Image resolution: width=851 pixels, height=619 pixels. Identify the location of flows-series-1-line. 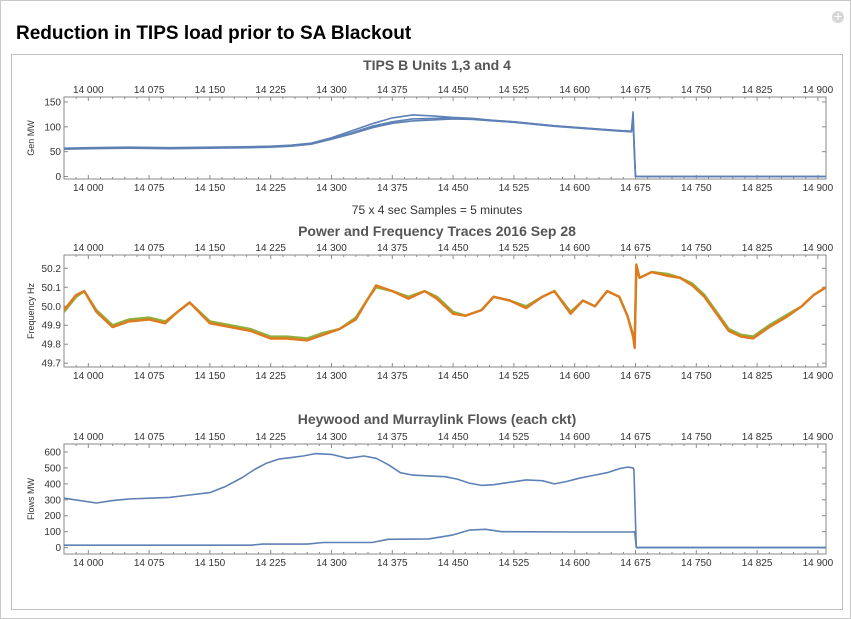
(445, 500).